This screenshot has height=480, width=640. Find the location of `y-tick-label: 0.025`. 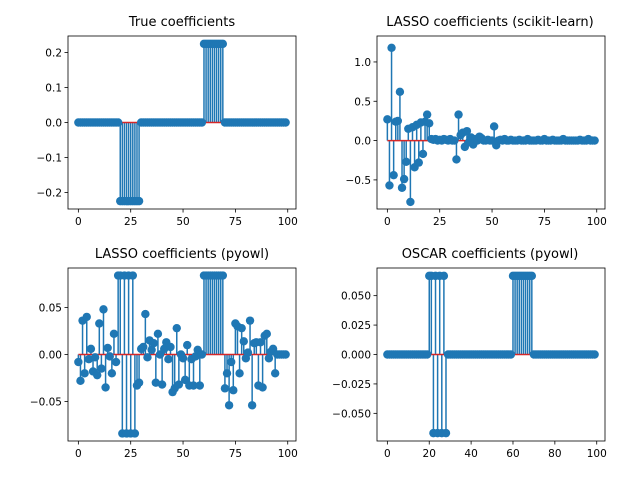

y-tick-label: 0.025 is located at coordinates (356, 326).